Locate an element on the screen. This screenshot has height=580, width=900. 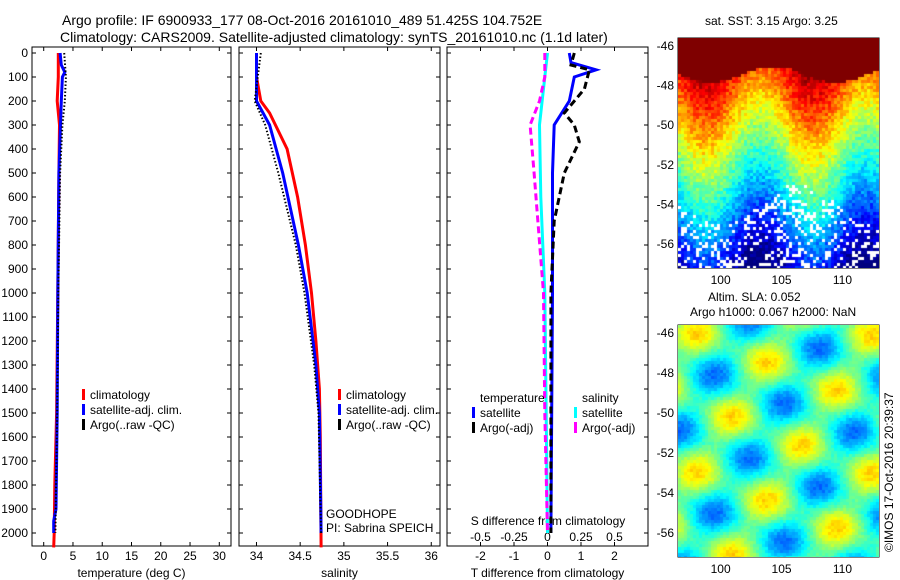
series-line-s-argo-adj- is located at coordinates (538, 293).